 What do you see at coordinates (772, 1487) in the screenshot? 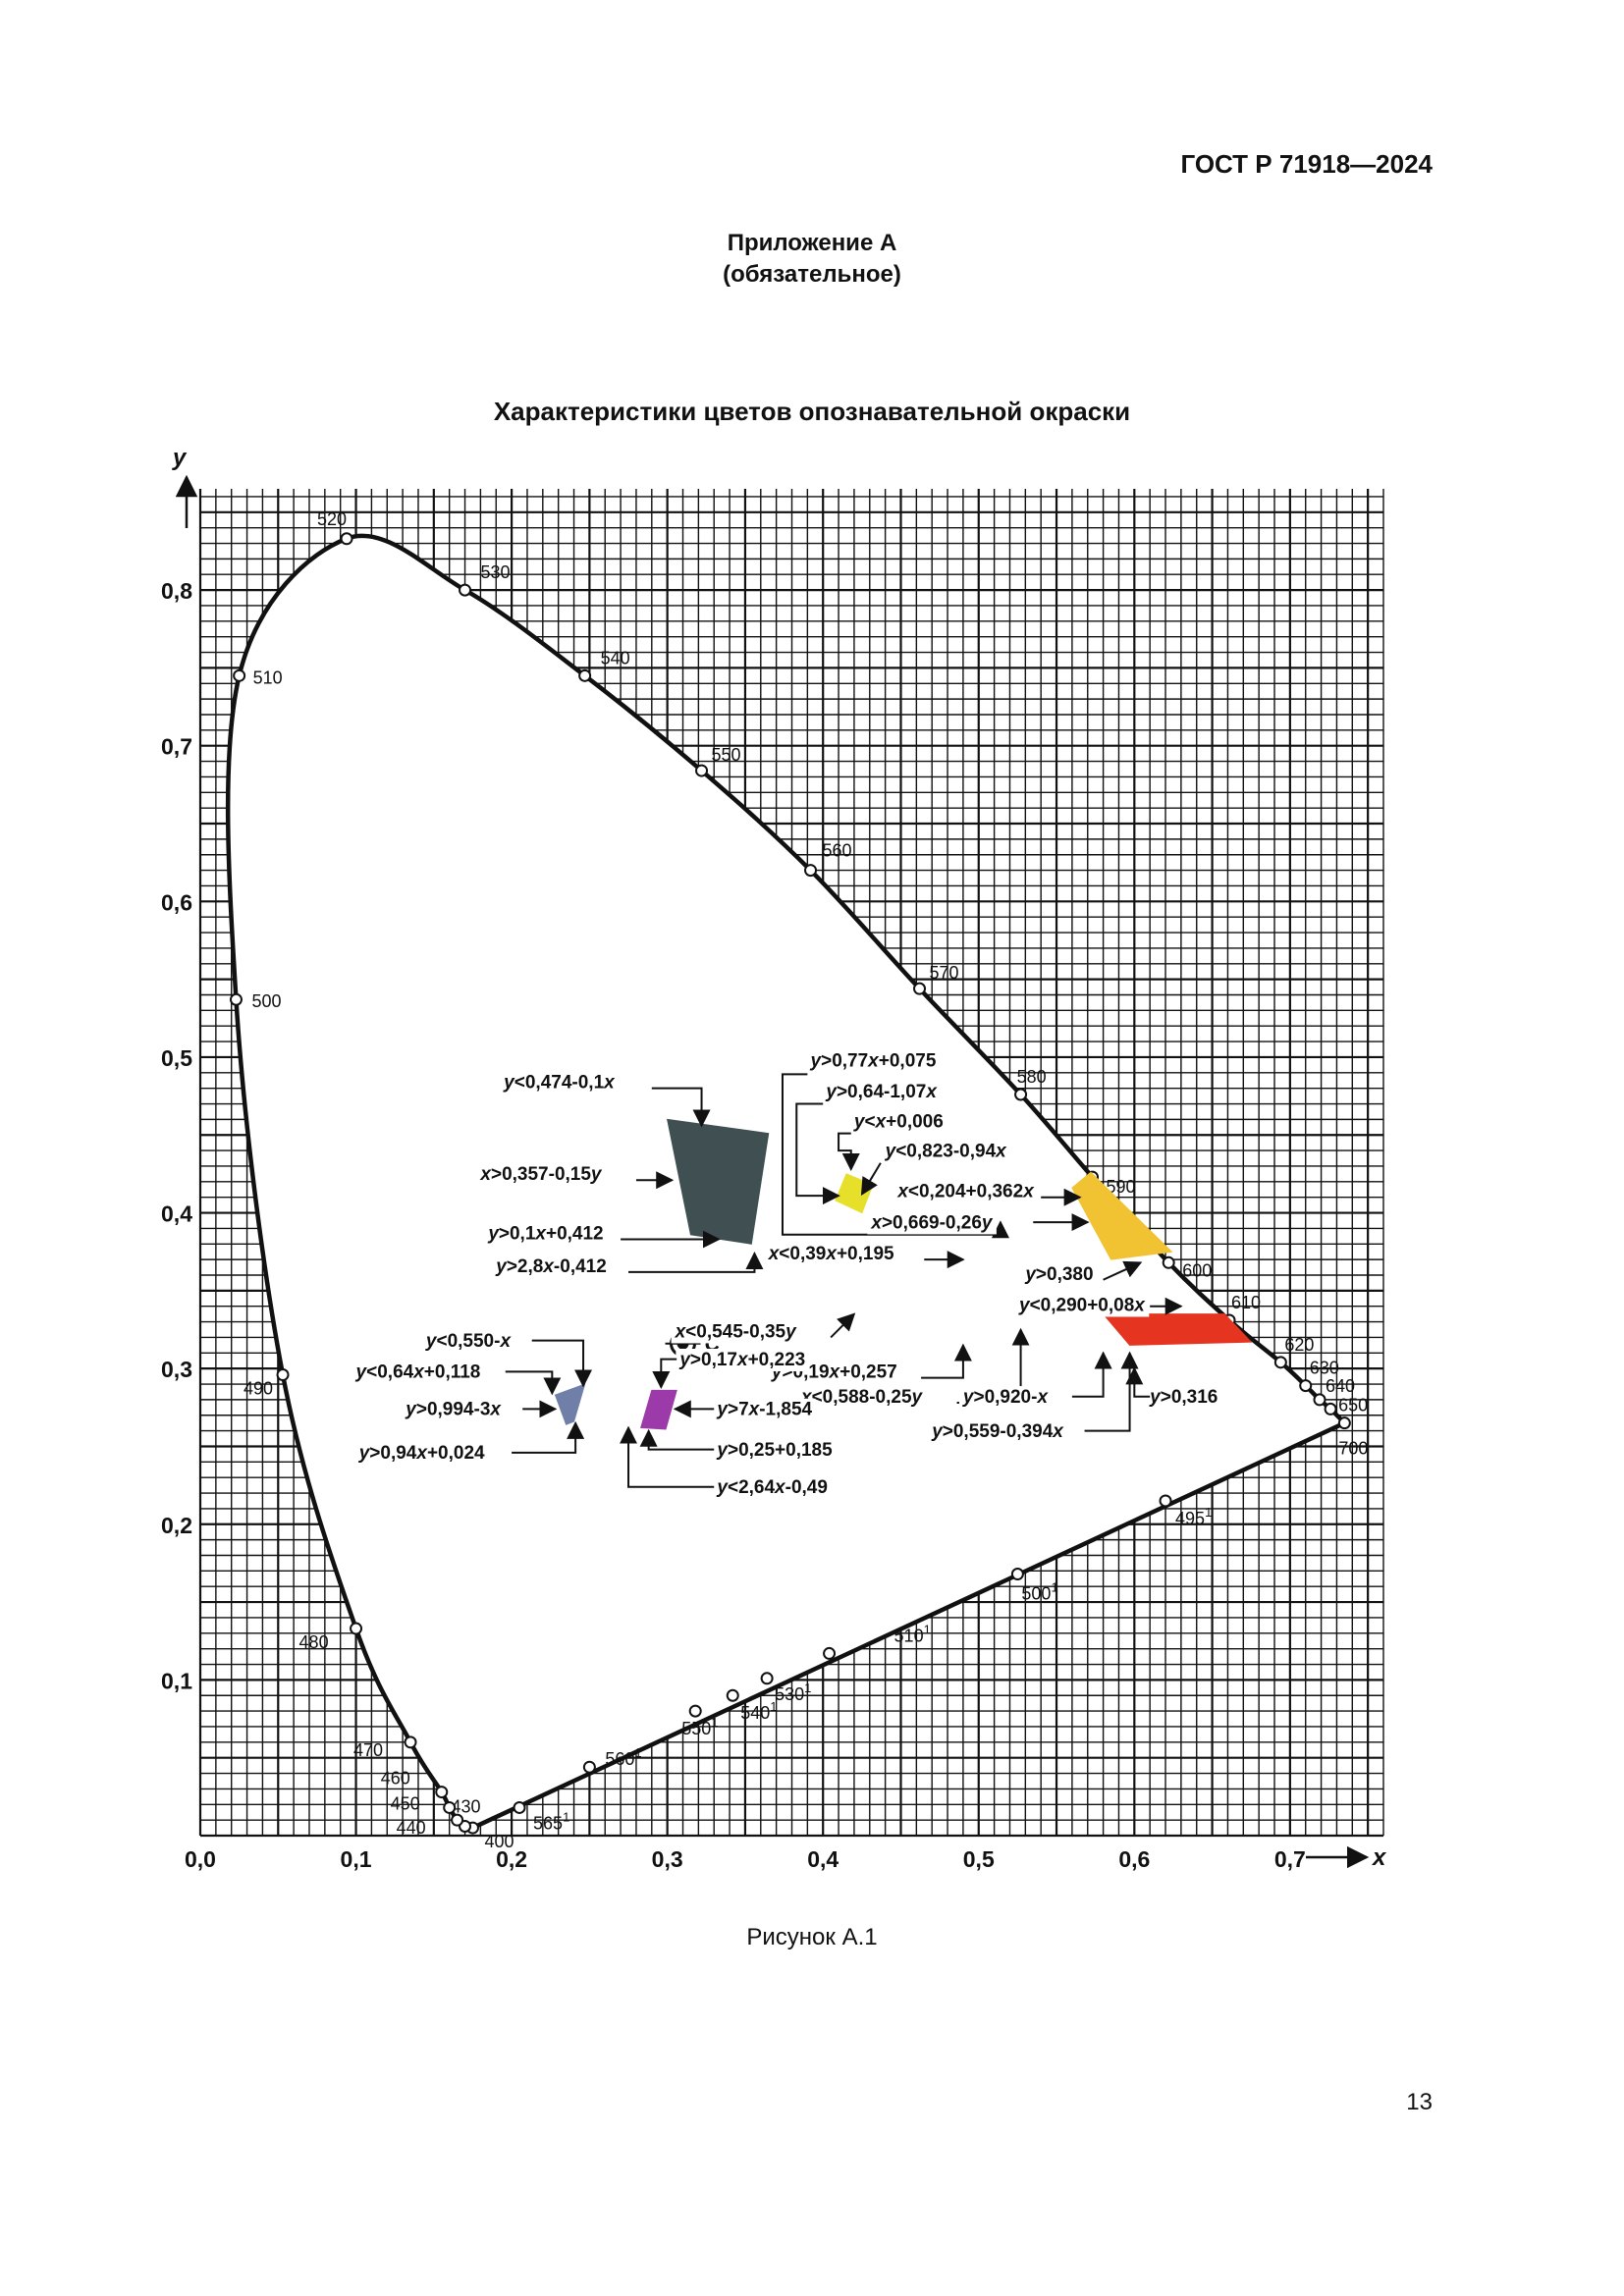
I see `constraint-label: y<2,64x-0,49` at bounding box center [772, 1487].